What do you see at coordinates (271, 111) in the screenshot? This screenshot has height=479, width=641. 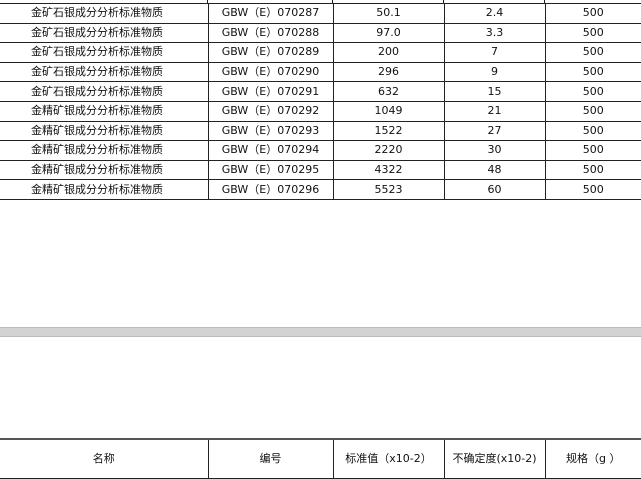 I see `cell-code: GBW（E）070292` at bounding box center [271, 111].